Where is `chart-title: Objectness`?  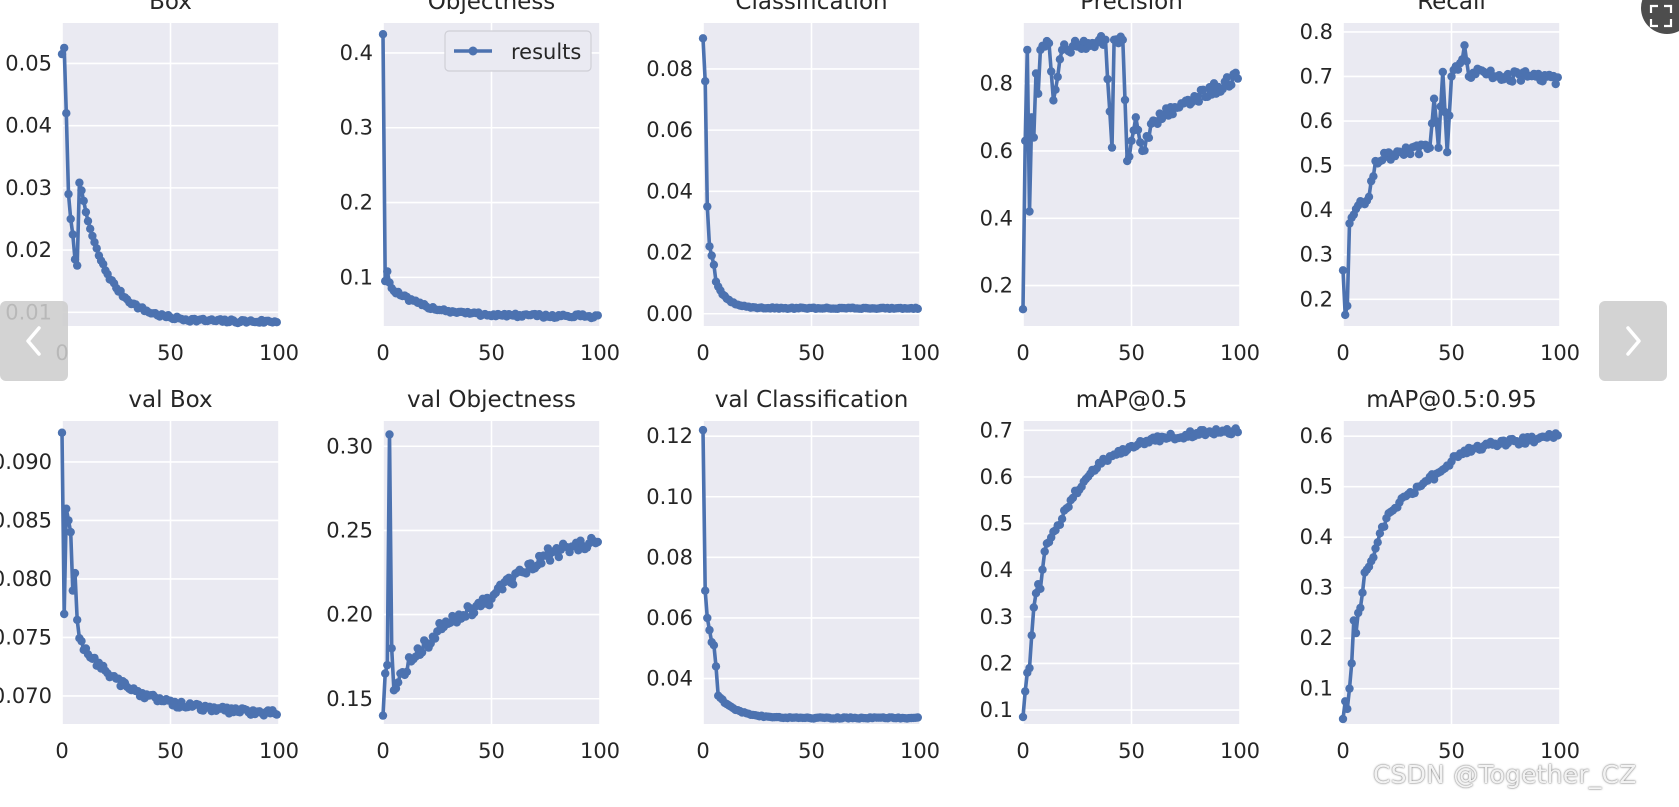
chart-title: Objectness is located at coordinates (492, 7).